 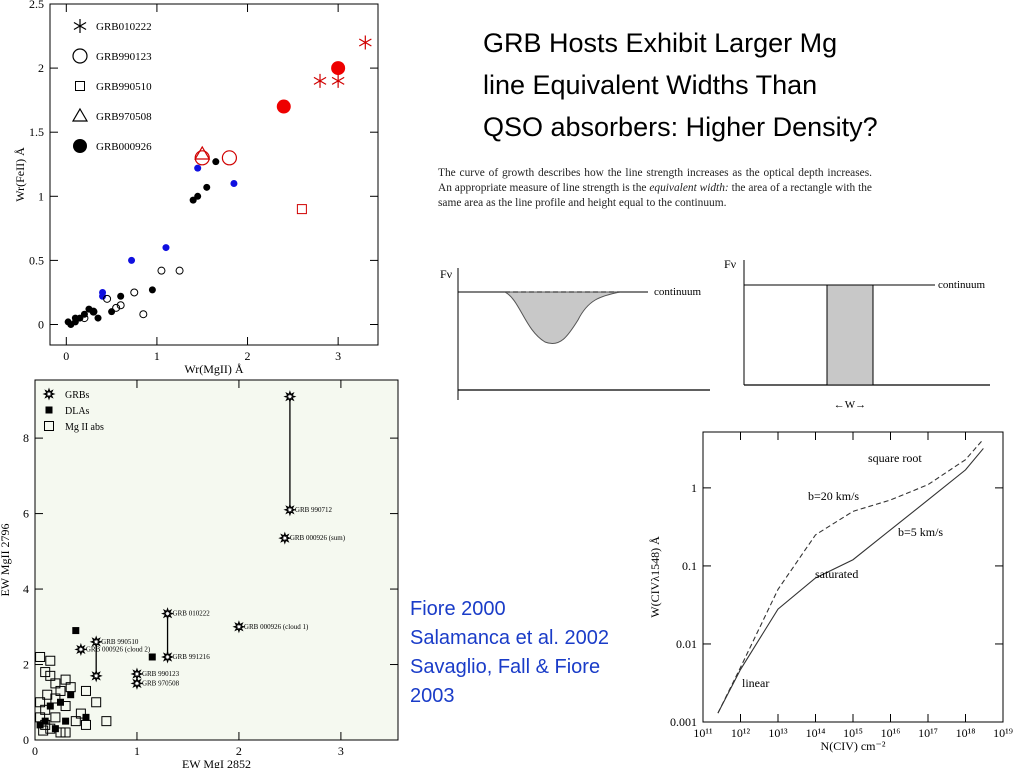 What do you see at coordinates (833, 496) in the screenshot?
I see `curve-label: b=20 km/s` at bounding box center [833, 496].